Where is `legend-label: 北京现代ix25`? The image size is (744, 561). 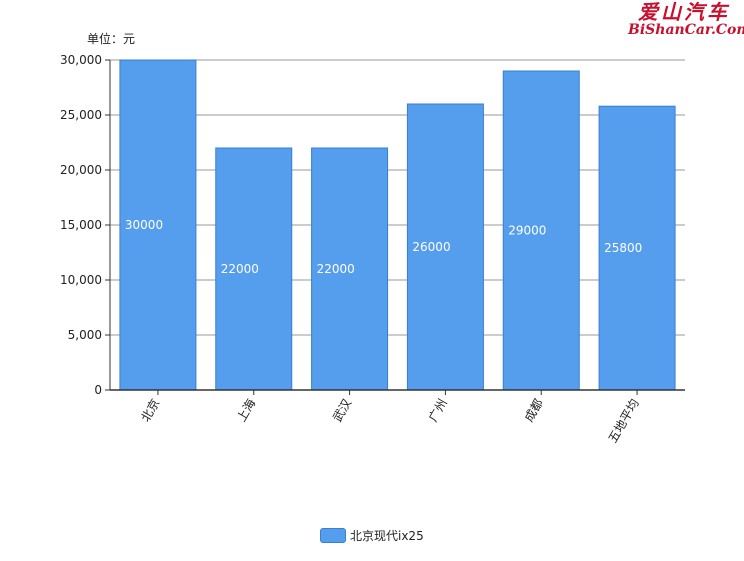 legend-label: 北京现代ix25 is located at coordinates (387, 536).